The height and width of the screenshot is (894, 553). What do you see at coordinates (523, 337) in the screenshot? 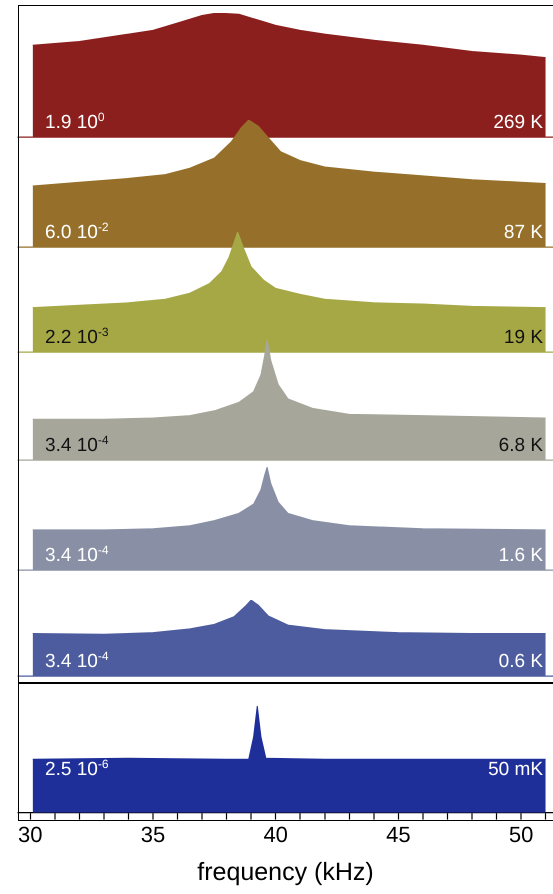
I see `annotation: 19 K` at bounding box center [523, 337].